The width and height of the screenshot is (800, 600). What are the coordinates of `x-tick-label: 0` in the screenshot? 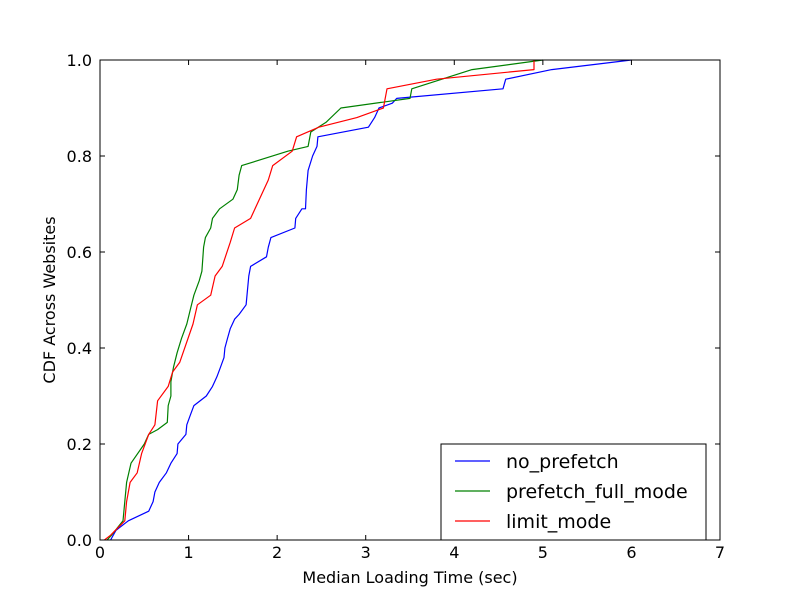 It's located at (100, 552).